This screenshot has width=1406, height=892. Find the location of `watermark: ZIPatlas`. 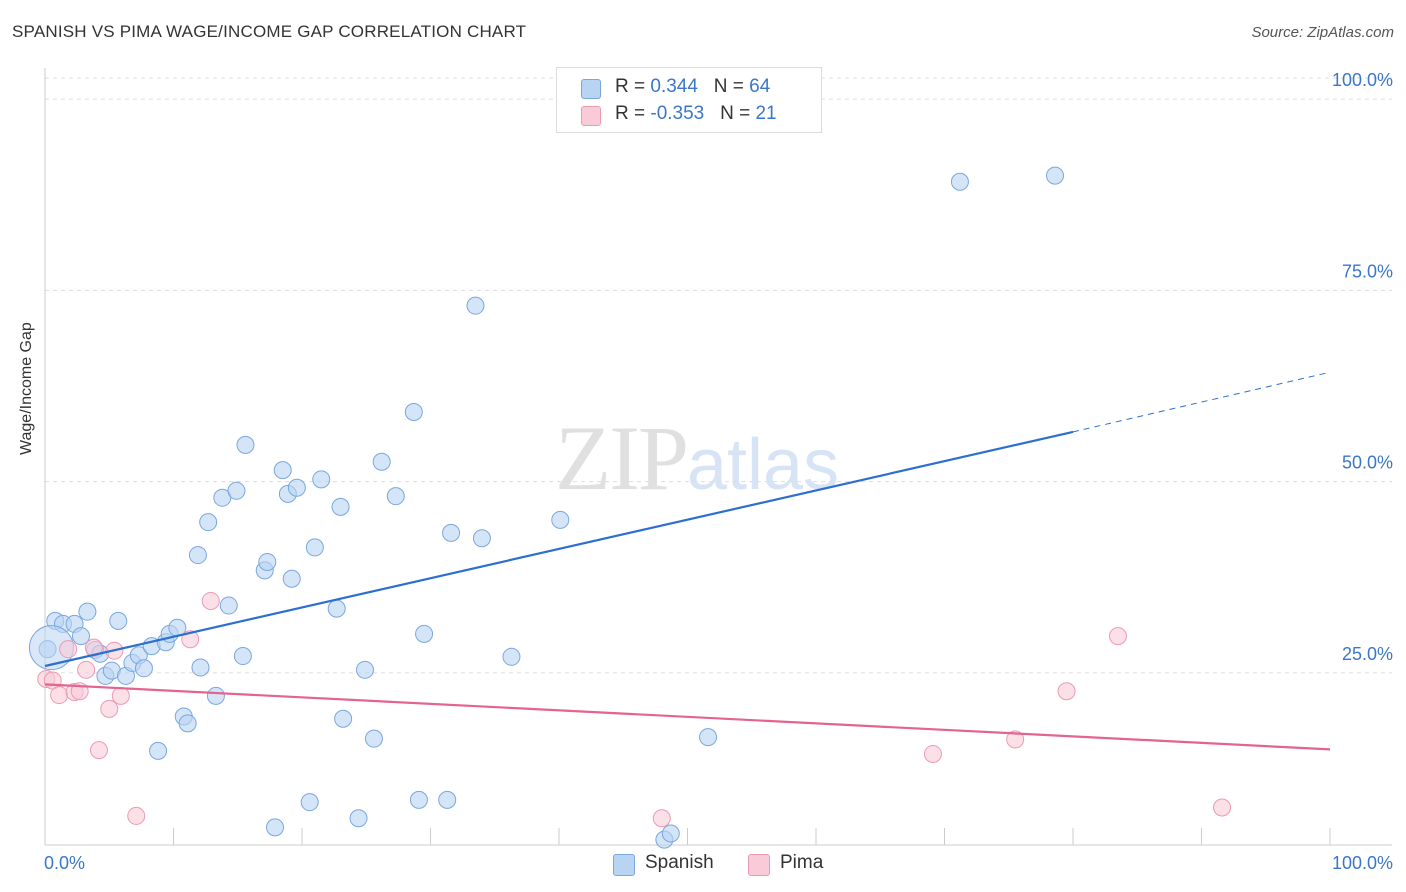

watermark: ZIPatlas is located at coordinates (697, 458).